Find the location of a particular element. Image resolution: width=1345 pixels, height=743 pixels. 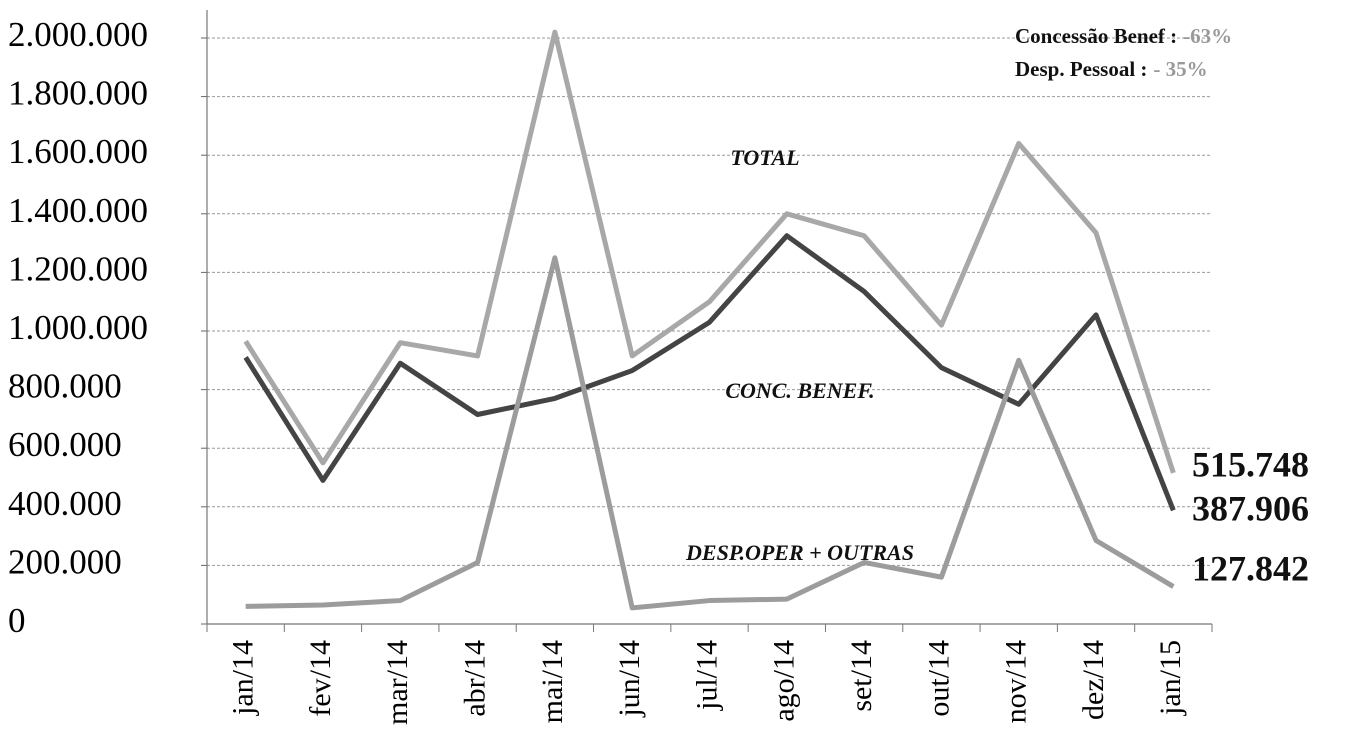

y-tick-label: 1.400.000 is located at coordinates (78, 210).